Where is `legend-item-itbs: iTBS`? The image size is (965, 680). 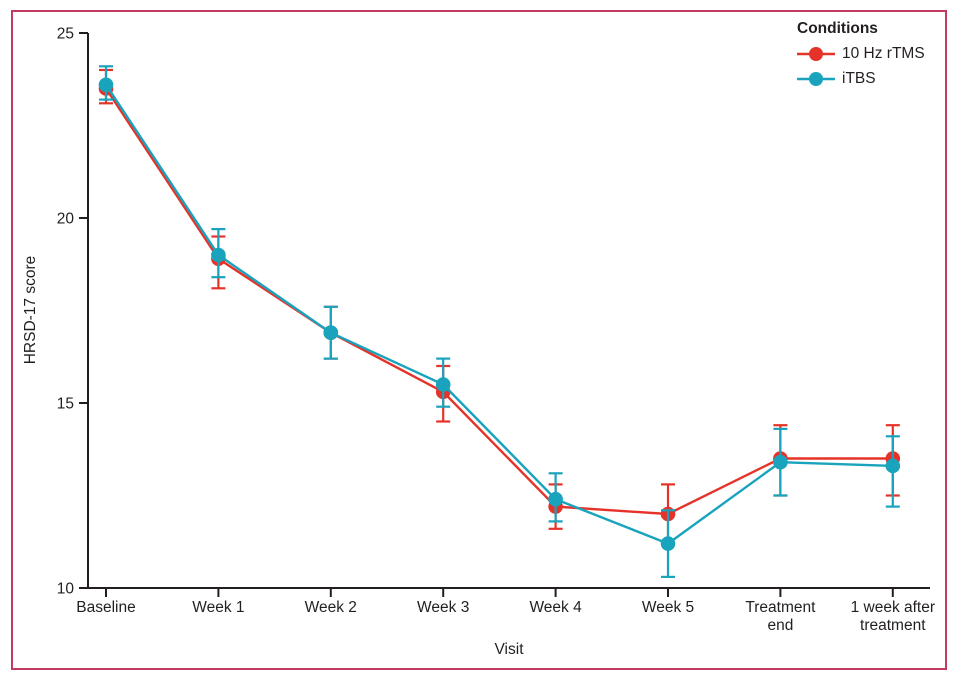
legend-item-itbs: iTBS is located at coordinates (861, 78).